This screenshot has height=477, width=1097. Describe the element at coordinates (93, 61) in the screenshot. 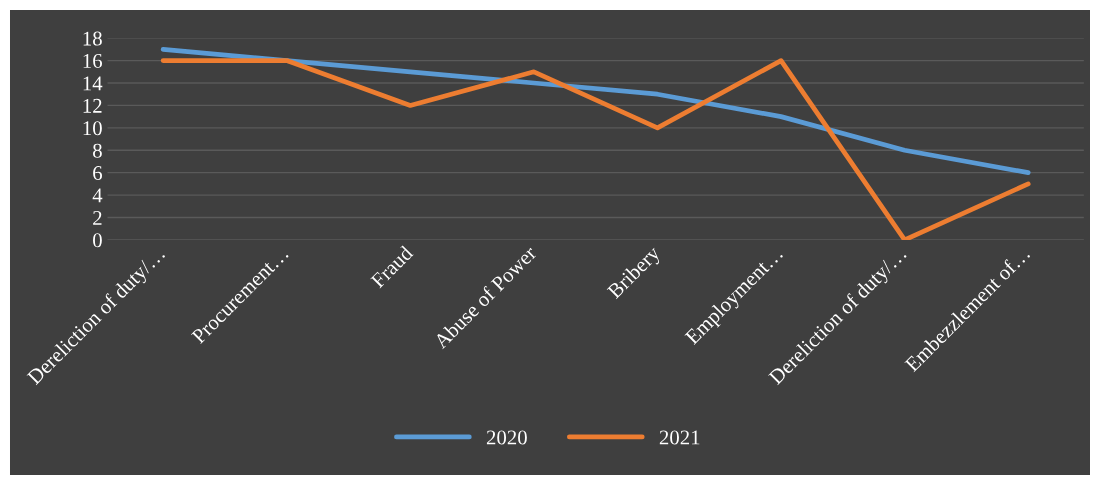

I see `y-tick-label: 16` at that location.